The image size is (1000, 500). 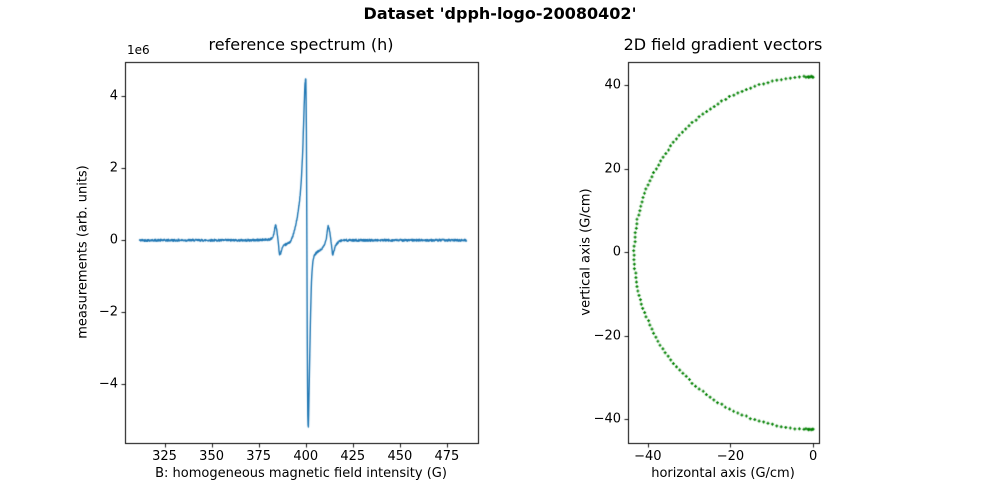 I want to click on left-plot-x-tick-label: 450, so click(x=400, y=456).